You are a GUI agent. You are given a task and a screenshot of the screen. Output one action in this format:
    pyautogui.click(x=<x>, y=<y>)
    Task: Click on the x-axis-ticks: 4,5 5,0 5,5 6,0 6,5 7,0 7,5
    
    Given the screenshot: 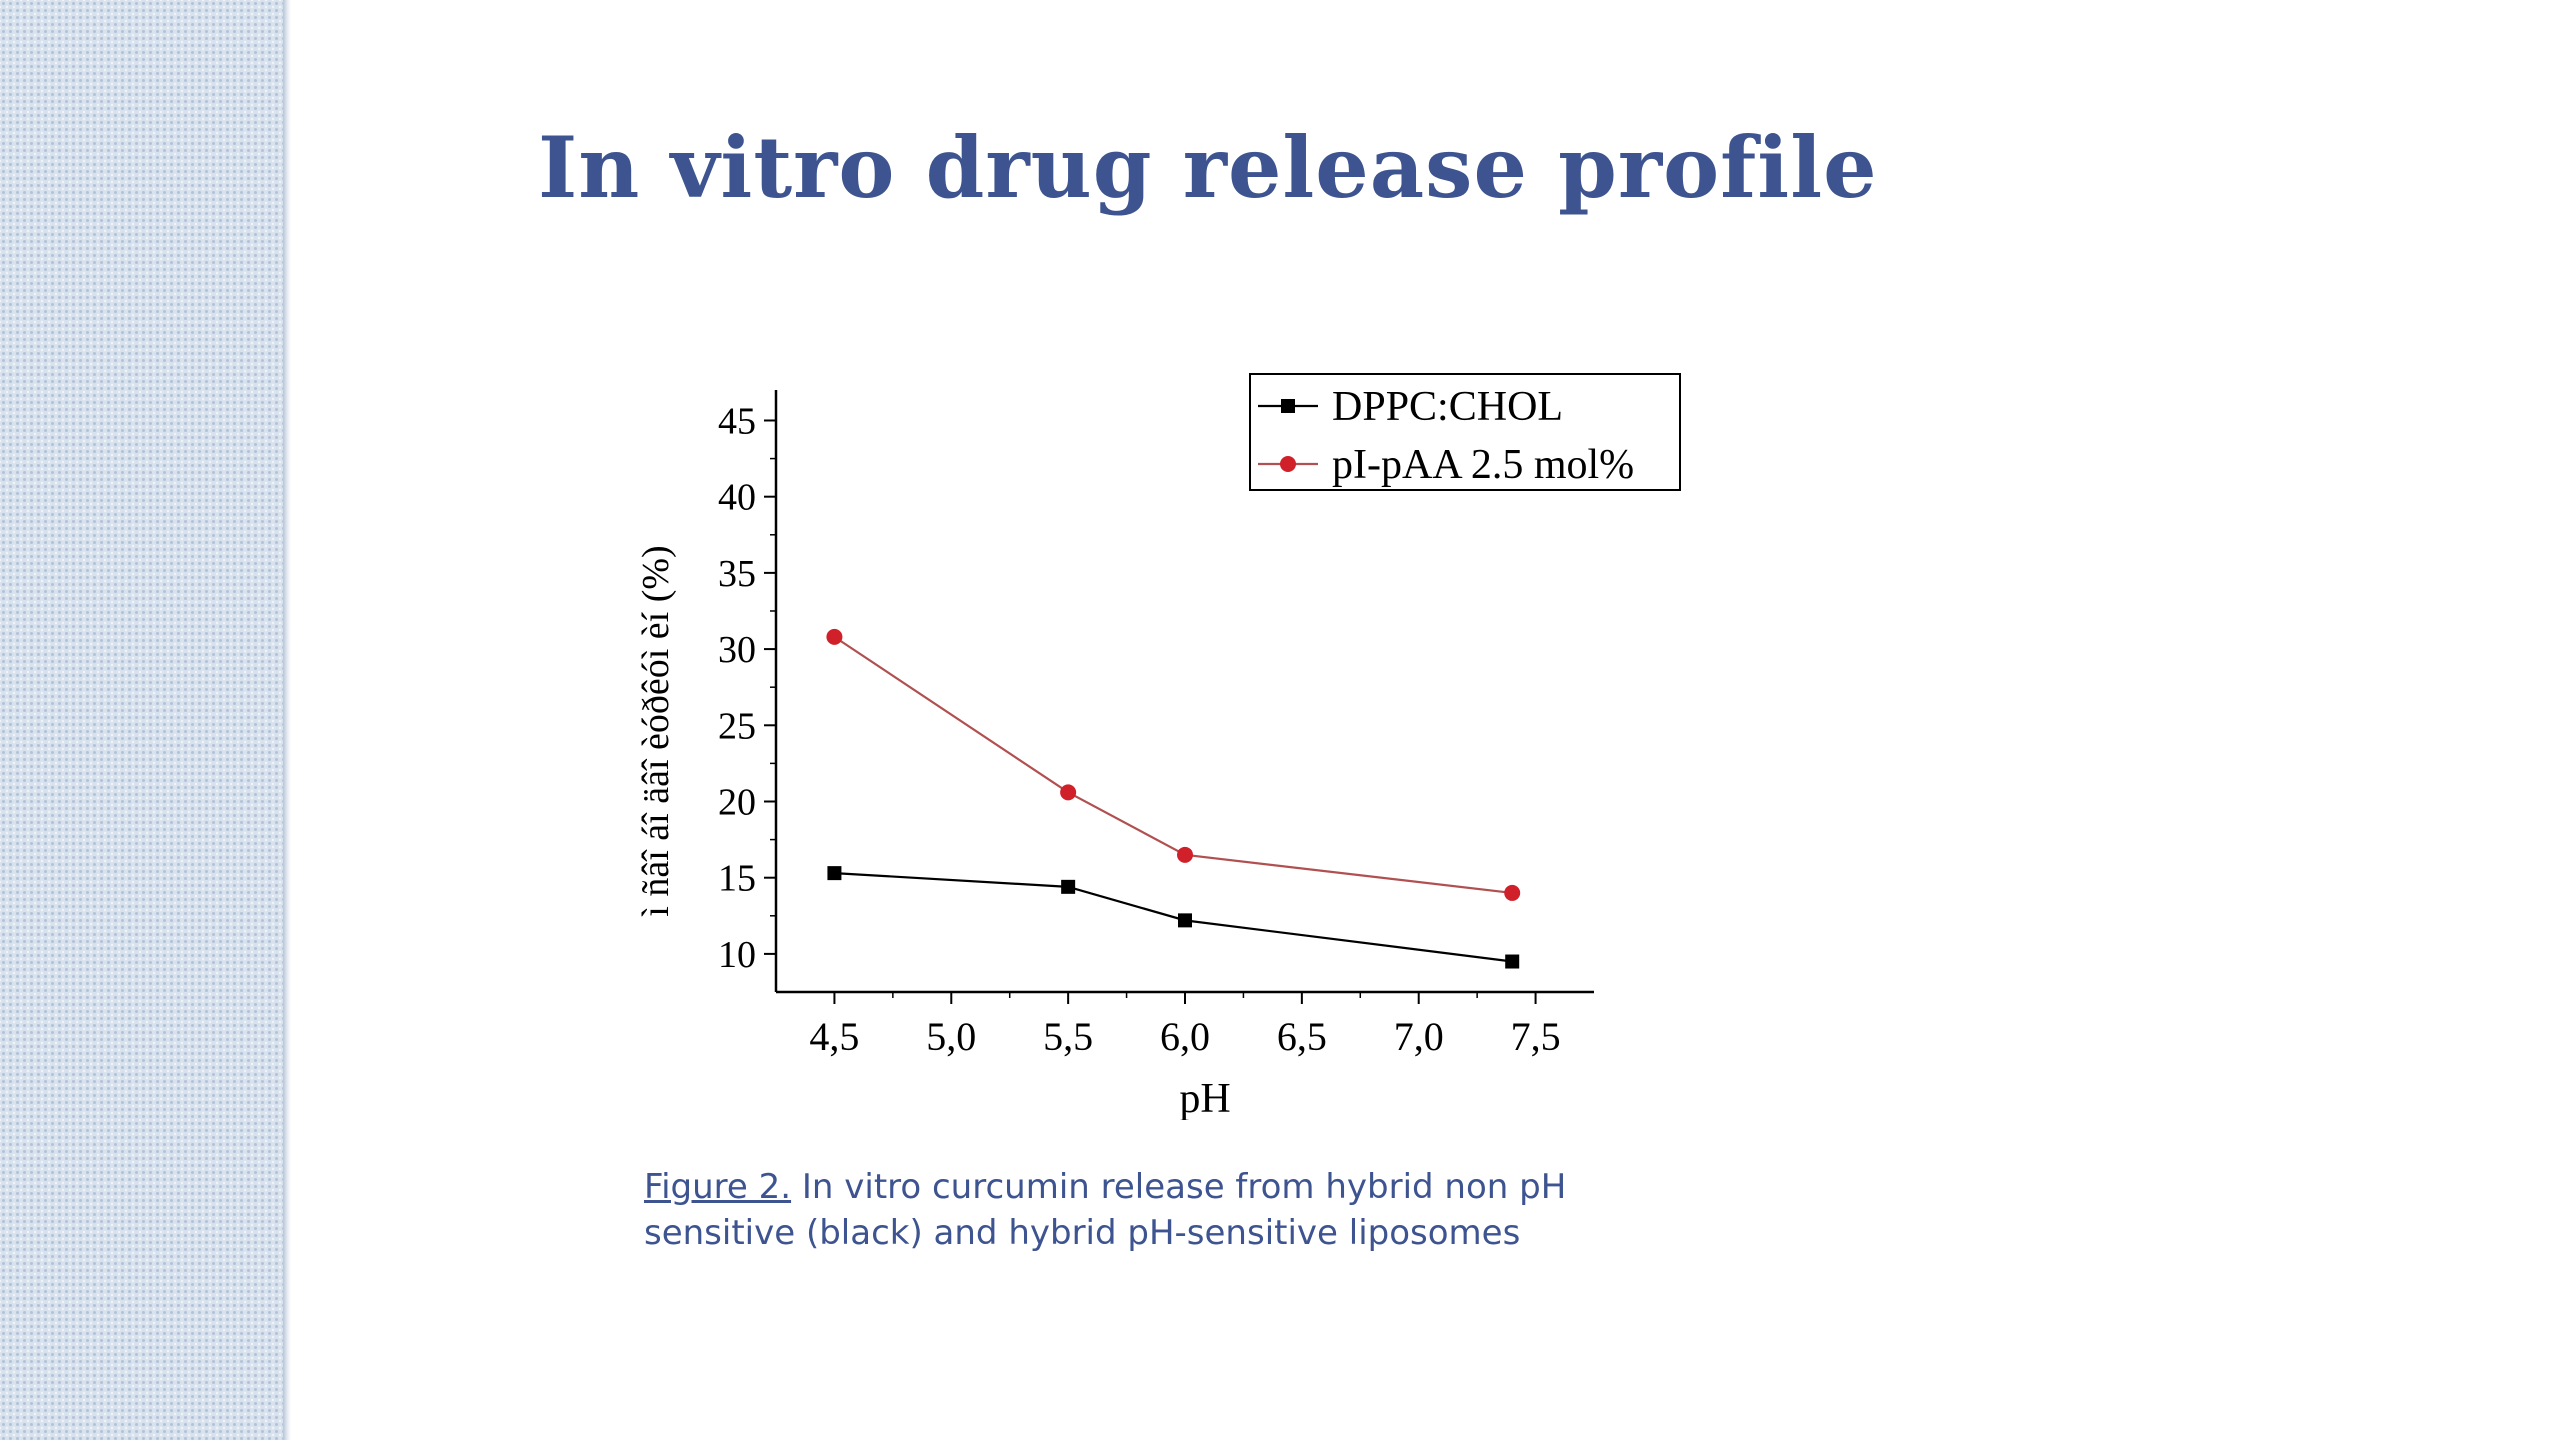 What is the action you would take?
    pyautogui.click(x=1185, y=1025)
    